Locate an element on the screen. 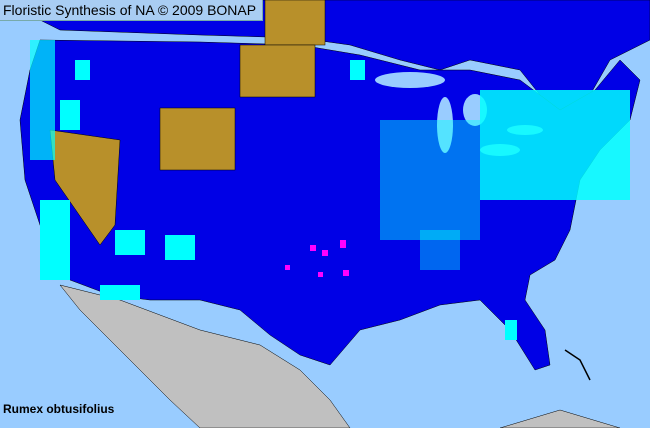 The width and height of the screenshot is (650, 428). rare-counties is located at coordinates (317, 258).